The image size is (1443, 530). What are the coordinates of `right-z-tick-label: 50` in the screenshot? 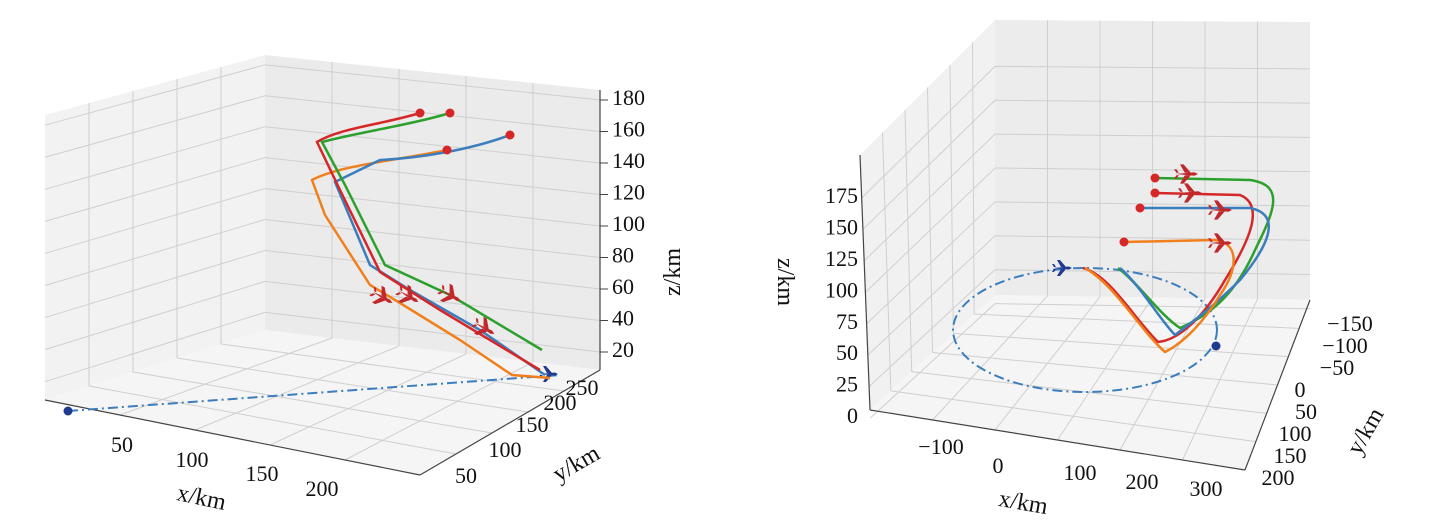 It's located at (847, 352).